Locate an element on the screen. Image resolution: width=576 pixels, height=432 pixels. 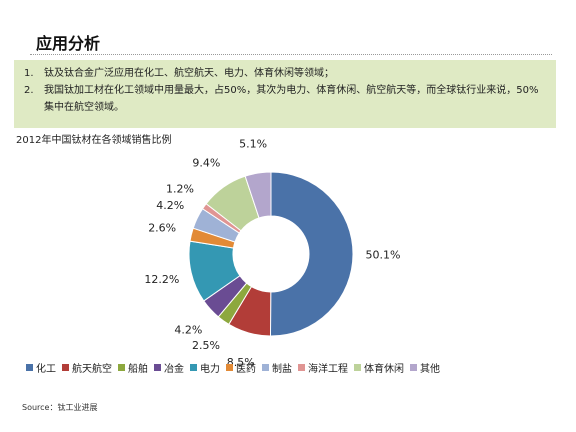
legend-item: 海洋工程 is located at coordinates (323, 367).